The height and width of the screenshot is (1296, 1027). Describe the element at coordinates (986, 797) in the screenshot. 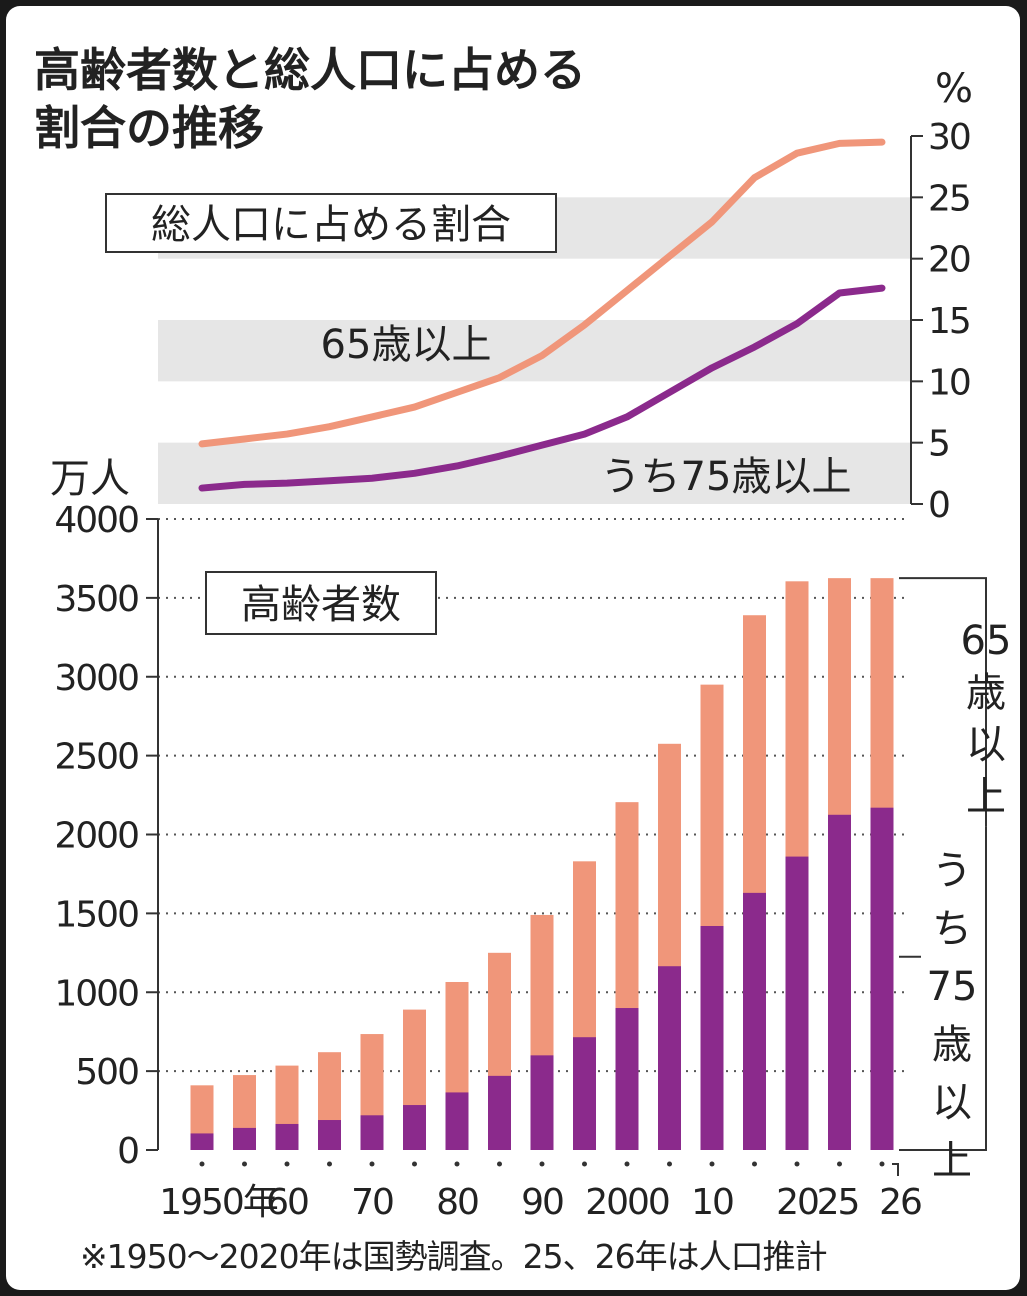

I see `side-label-aged65-char-3: 上` at that location.